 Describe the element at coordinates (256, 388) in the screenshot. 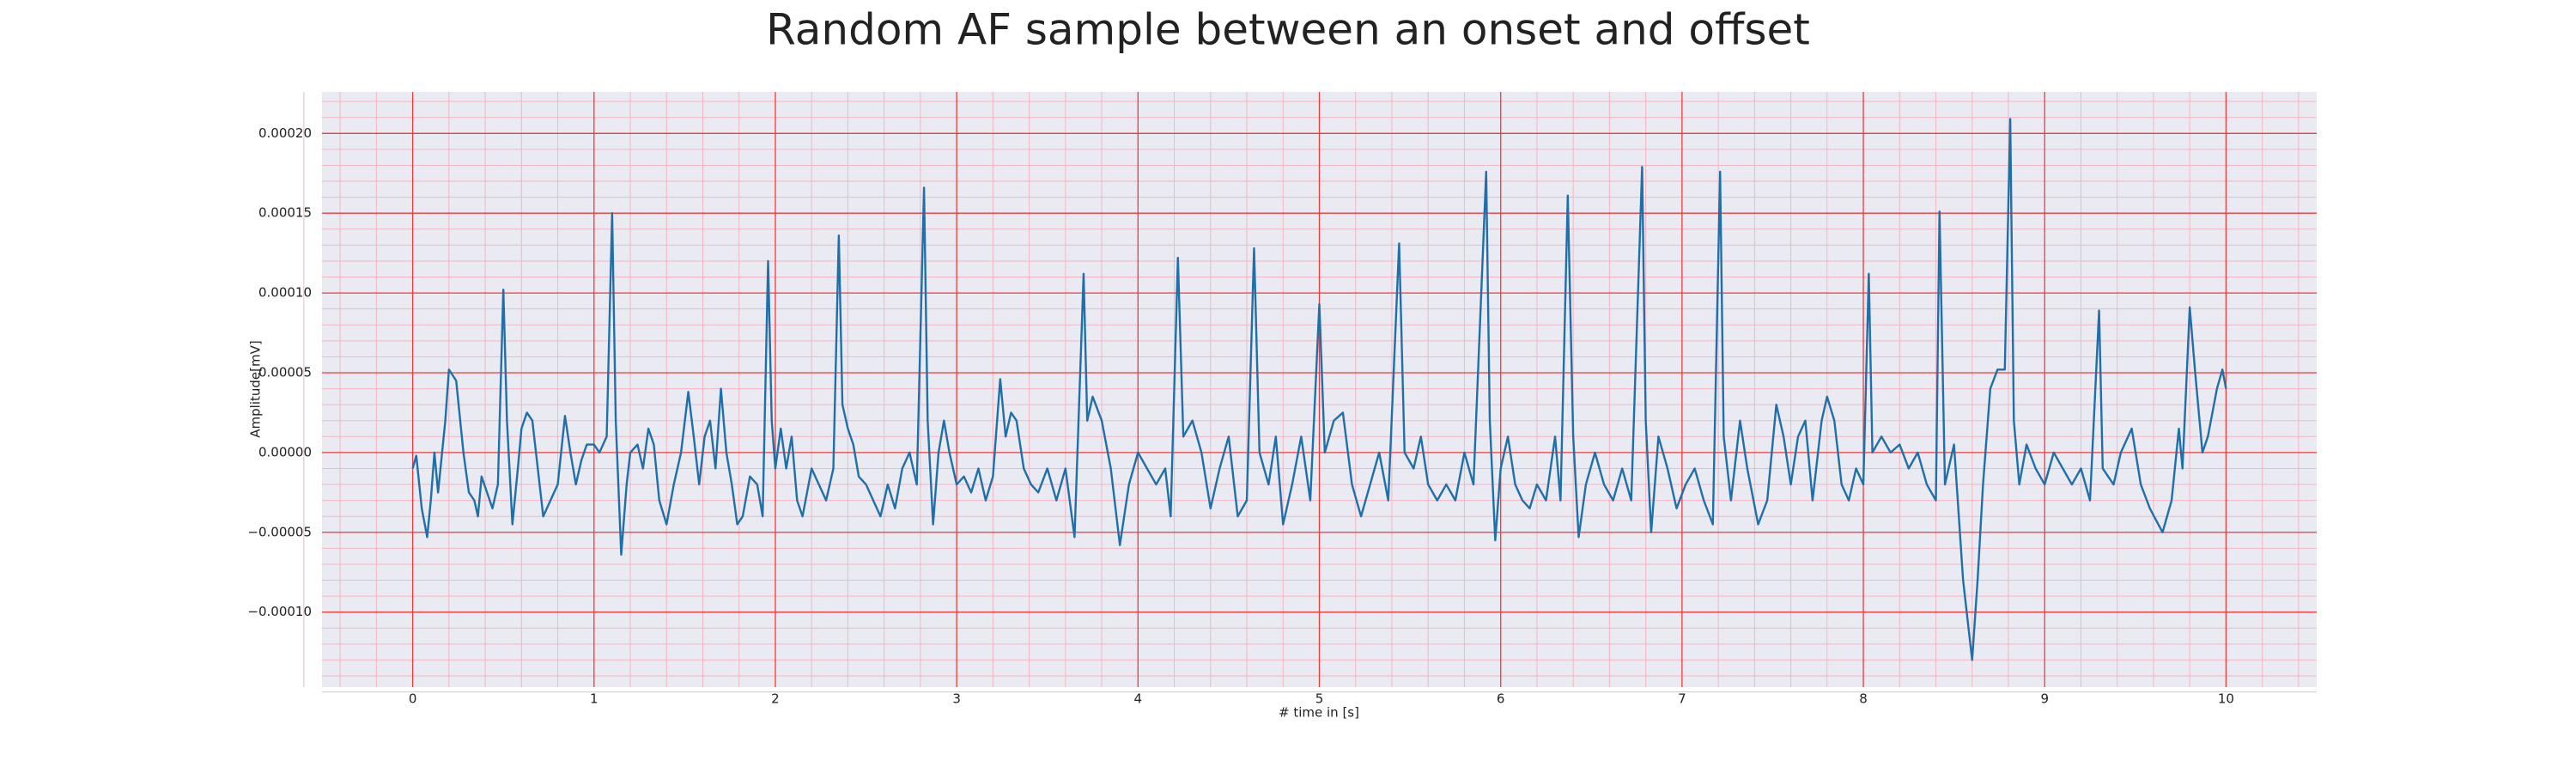

I see `y-axis-label: Amplitude[mV]` at that location.